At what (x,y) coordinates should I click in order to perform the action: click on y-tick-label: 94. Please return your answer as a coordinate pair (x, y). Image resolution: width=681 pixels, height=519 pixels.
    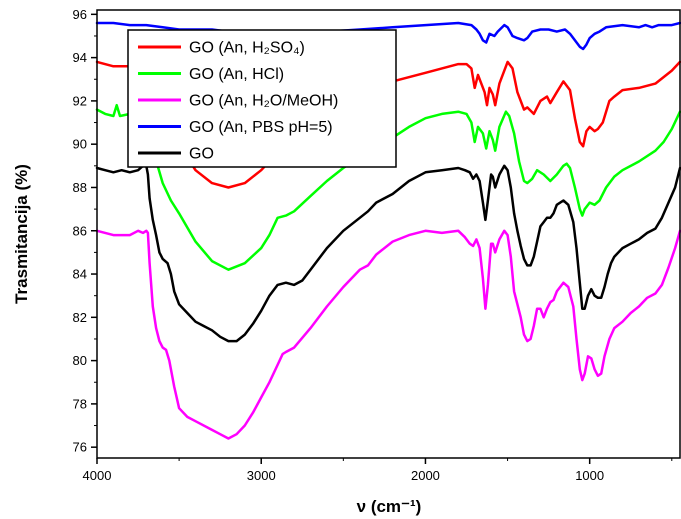
    Looking at the image, I should click on (80, 57).